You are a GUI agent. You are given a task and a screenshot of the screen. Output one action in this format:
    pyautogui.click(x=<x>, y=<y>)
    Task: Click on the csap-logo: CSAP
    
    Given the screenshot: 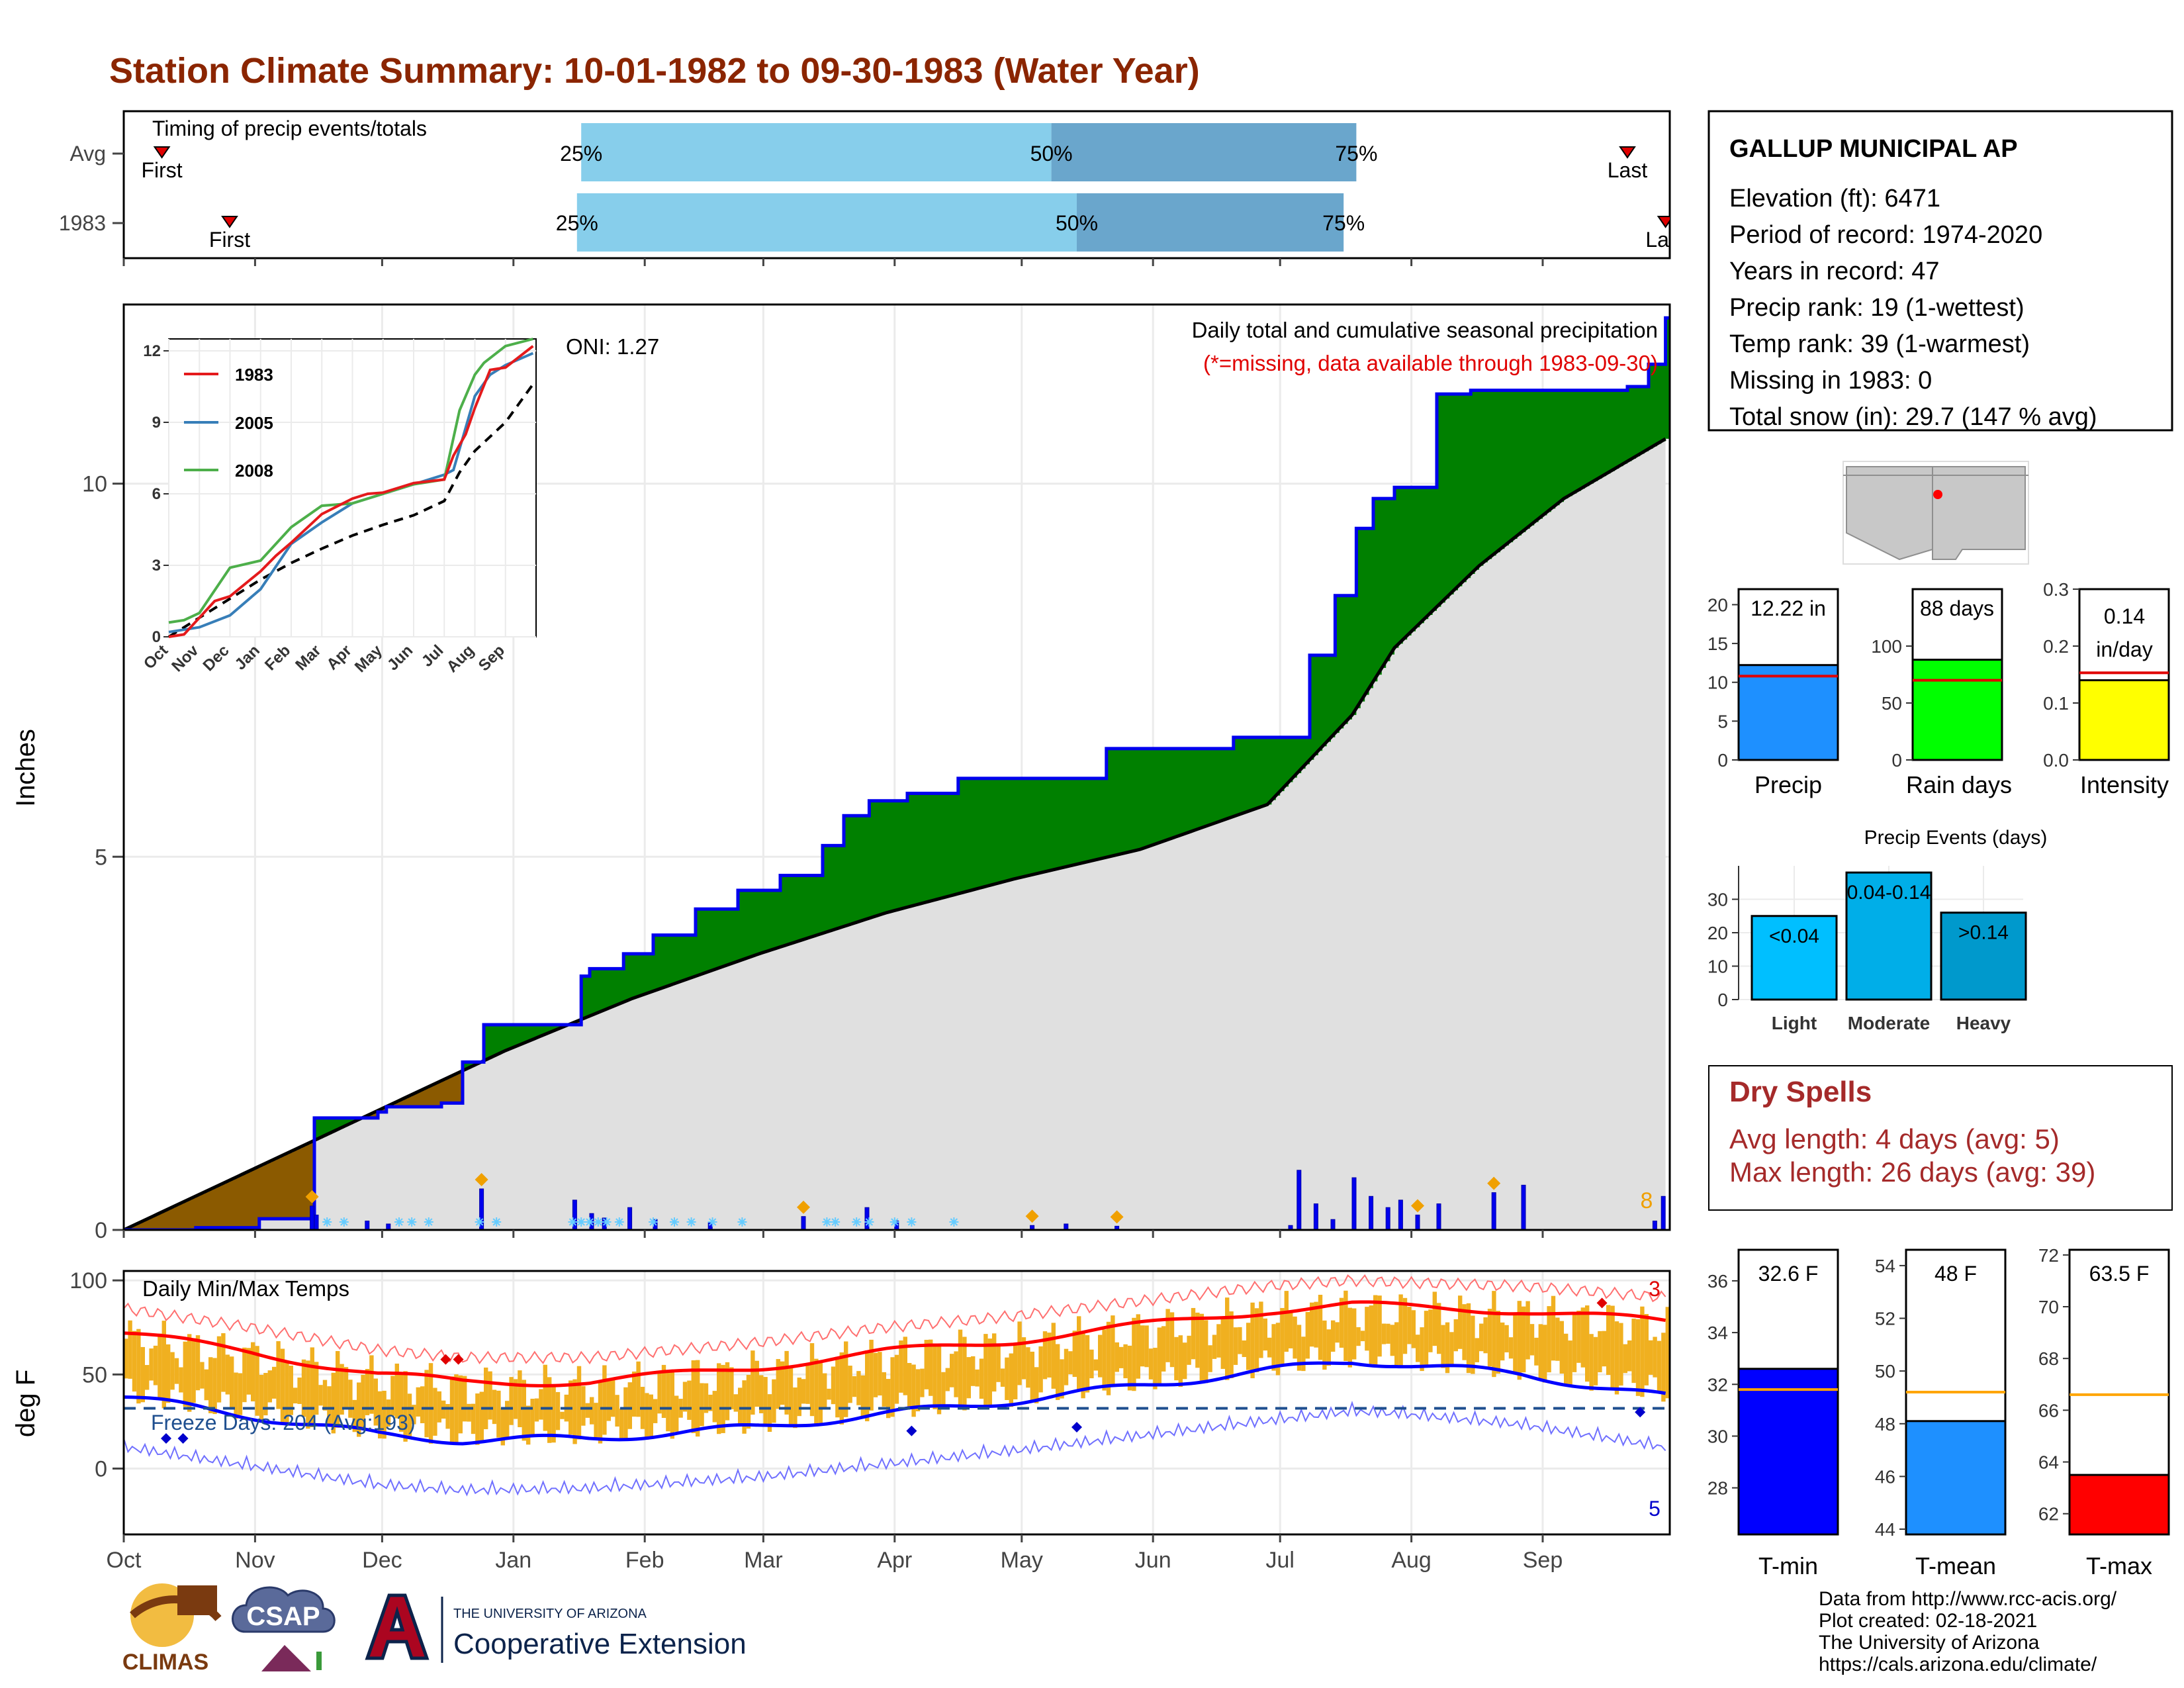 What is the action you would take?
    pyautogui.click(x=284, y=1628)
    